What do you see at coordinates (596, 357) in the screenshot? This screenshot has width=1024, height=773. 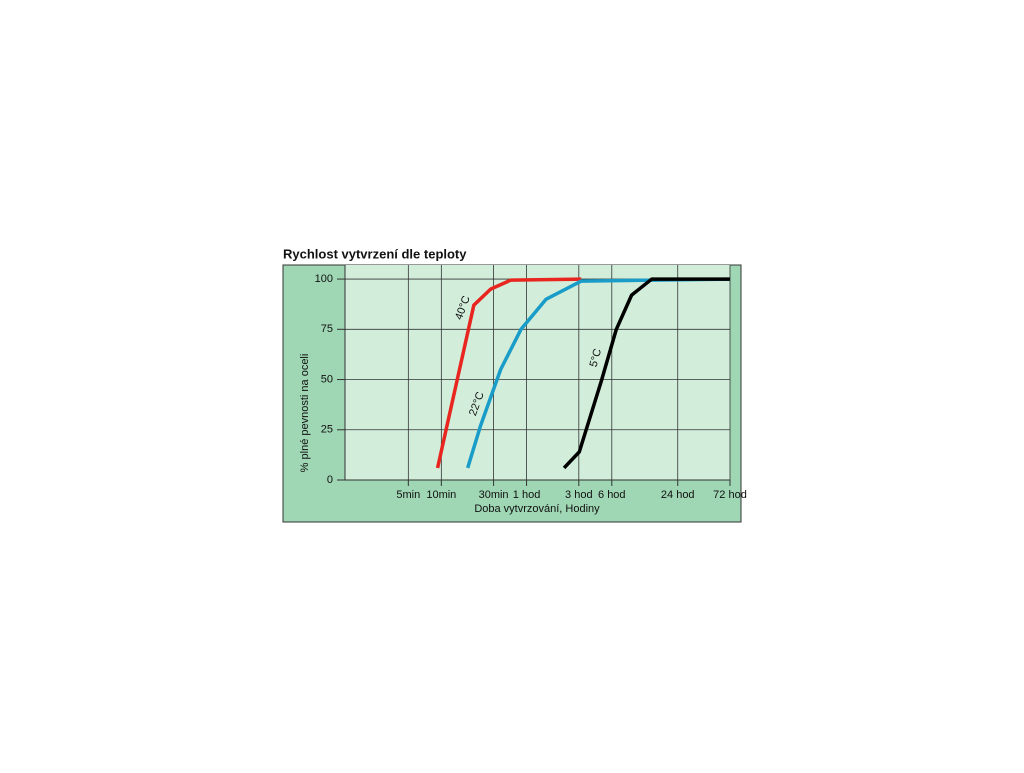 I see `series-label: 5°C` at bounding box center [596, 357].